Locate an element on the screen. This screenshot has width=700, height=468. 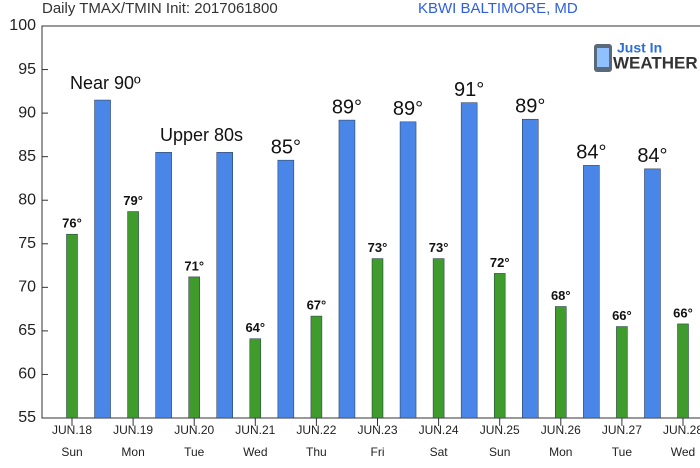
x-tick-sublabel: Sat is located at coordinates (439, 452).